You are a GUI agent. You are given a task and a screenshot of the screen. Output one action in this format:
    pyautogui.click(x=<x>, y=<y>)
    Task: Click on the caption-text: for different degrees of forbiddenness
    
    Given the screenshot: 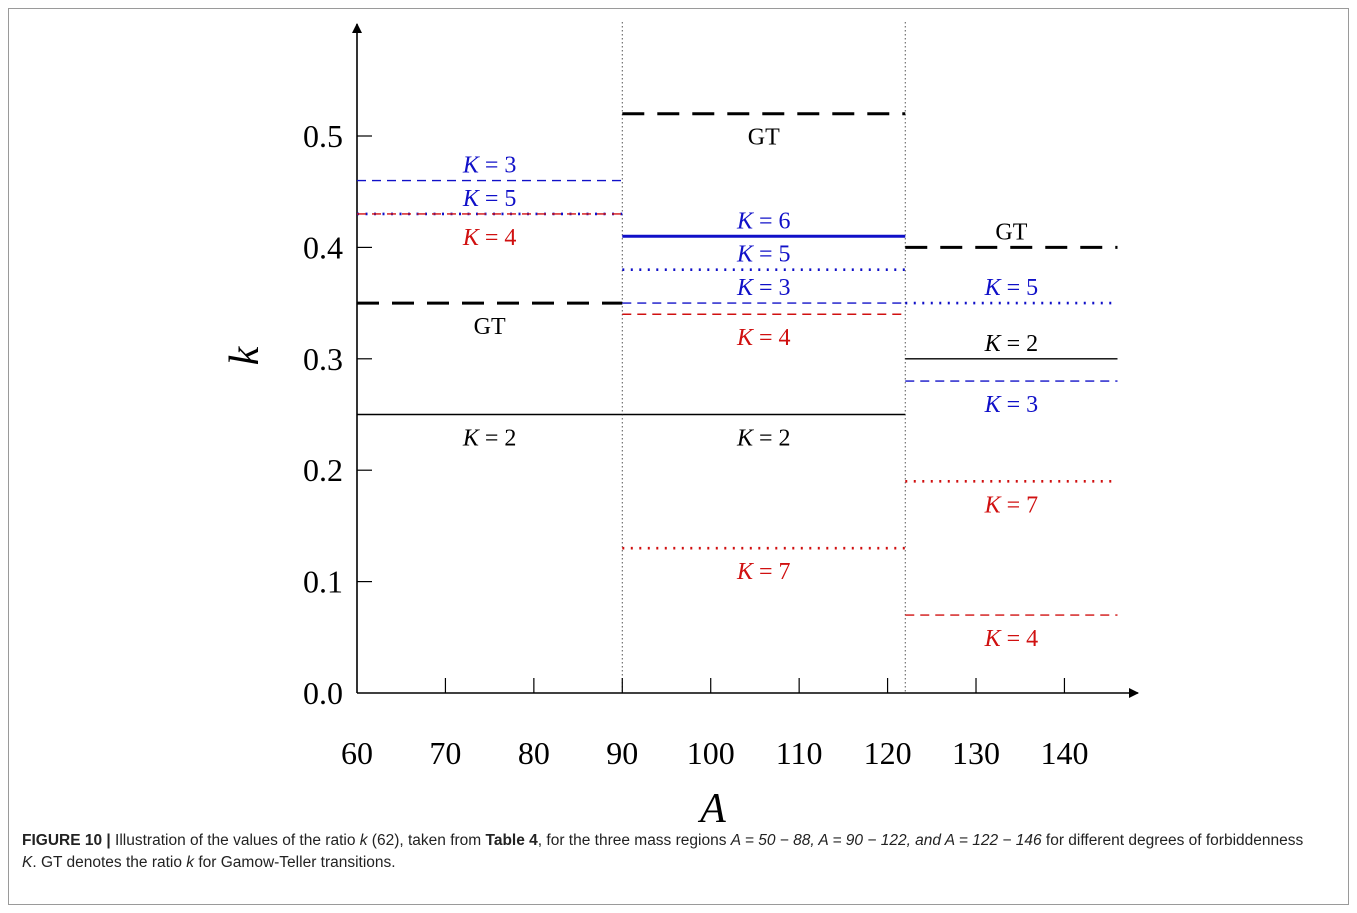 What is the action you would take?
    pyautogui.click(x=1172, y=840)
    